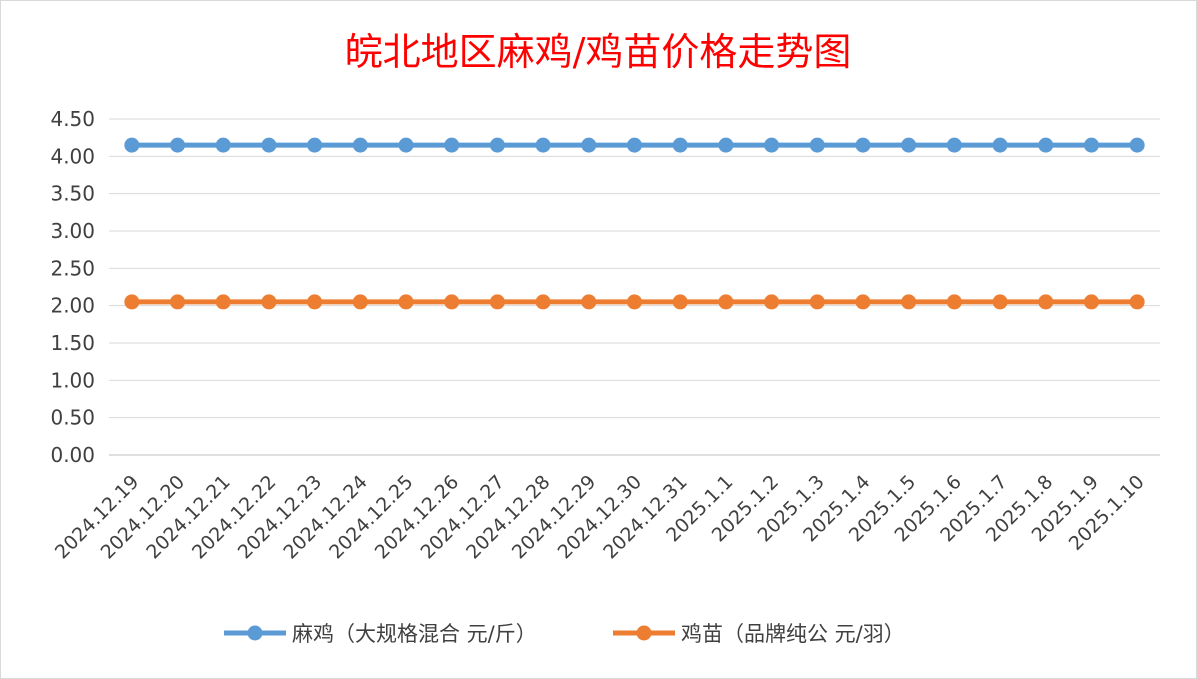  Describe the element at coordinates (72, 287) in the screenshot. I see `y-axis-tick-labels: 0.00 0.50 1.00 1.50 2.00 2.50 3.00 3.50 4.00 4.50` at that location.